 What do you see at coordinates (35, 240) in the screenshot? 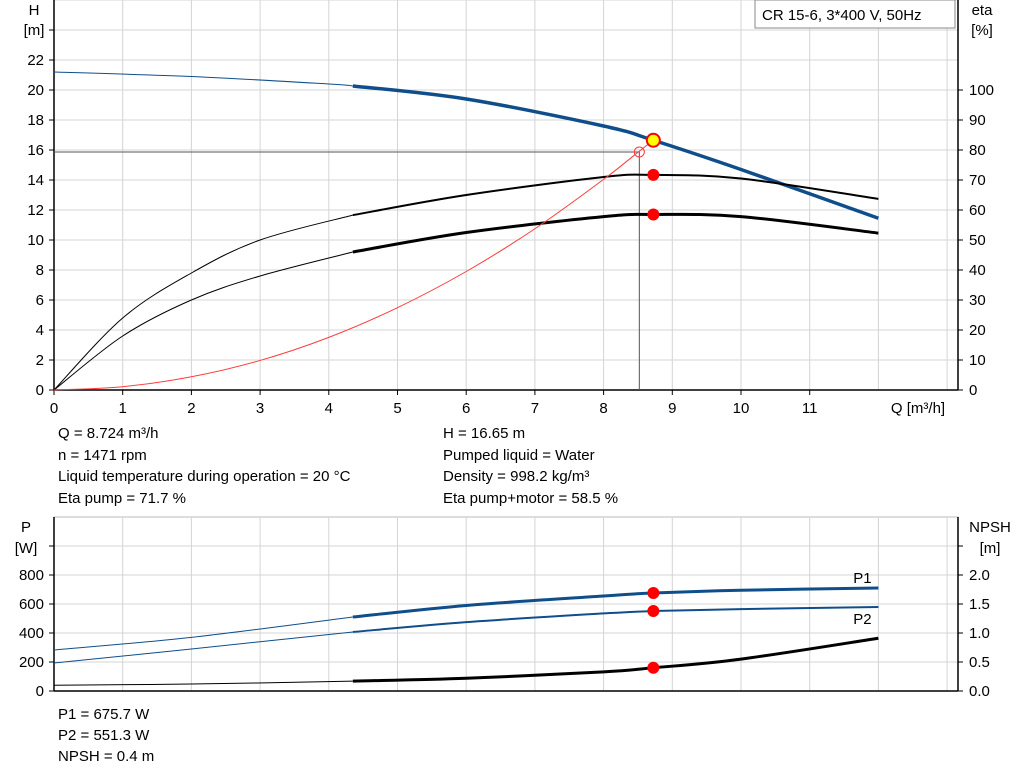
I see `y-tick-label: 10` at bounding box center [35, 240].